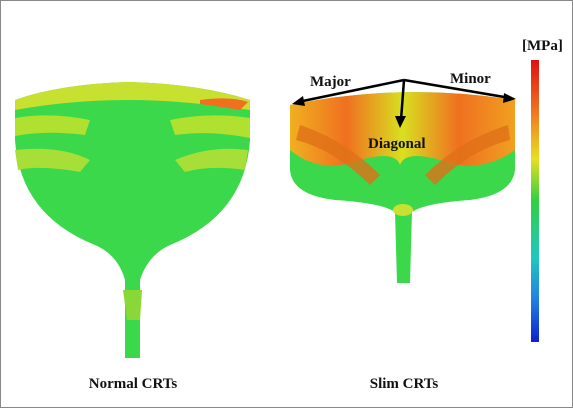  Describe the element at coordinates (397, 144) in the screenshot. I see `diagonal-label: Diagonal` at that location.